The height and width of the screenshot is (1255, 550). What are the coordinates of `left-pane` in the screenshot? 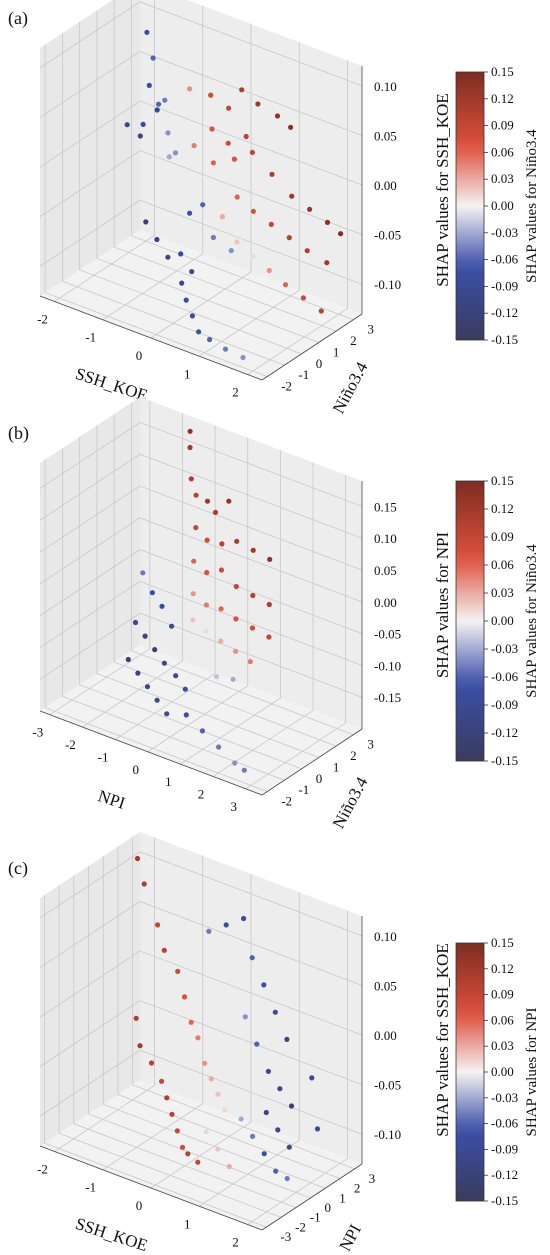 It's located at (90, 554).